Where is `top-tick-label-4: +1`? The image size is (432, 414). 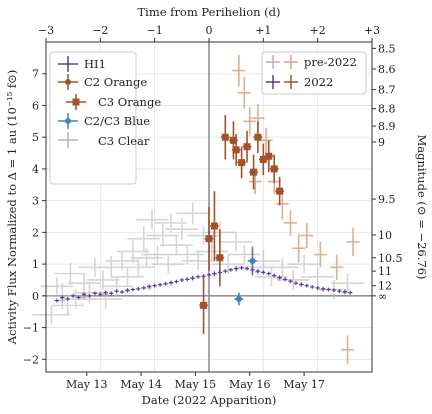
top-tick-label-4: +1 is located at coordinates (263, 30).